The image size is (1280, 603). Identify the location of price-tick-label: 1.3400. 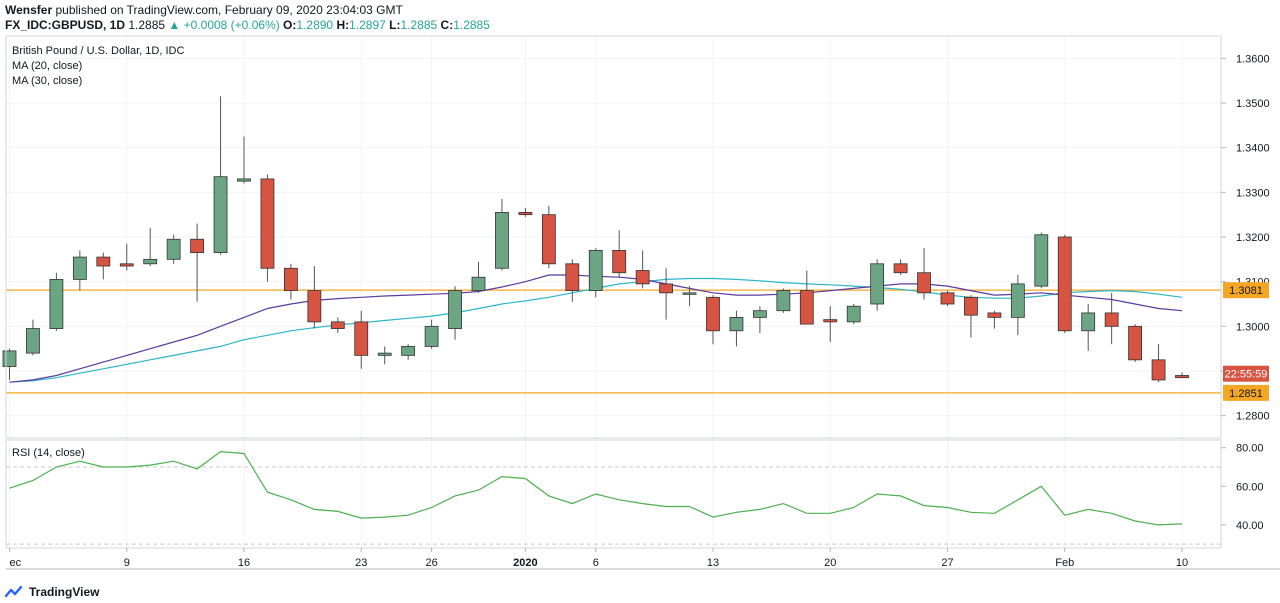
(1253, 149).